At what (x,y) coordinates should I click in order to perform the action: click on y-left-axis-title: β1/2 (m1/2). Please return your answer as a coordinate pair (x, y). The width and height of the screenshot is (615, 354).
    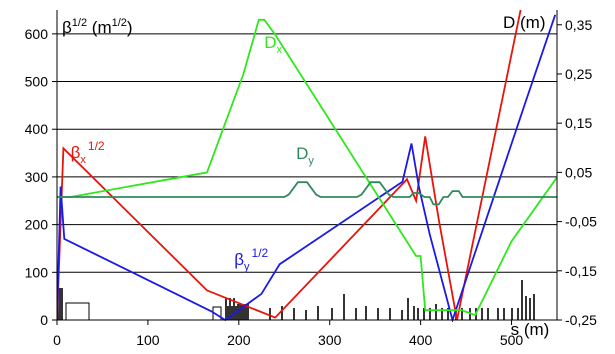
    Looking at the image, I should click on (97, 27).